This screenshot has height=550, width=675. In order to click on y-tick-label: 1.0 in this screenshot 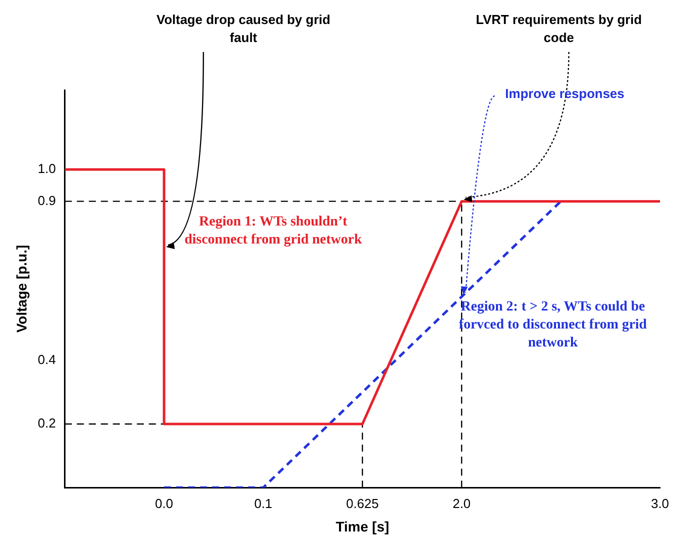, I will do `click(47, 168)`.